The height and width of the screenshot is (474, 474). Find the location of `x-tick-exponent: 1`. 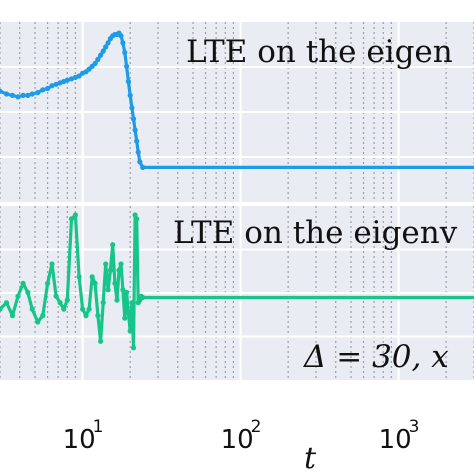

x-tick-exponent: 1 is located at coordinates (98, 427).